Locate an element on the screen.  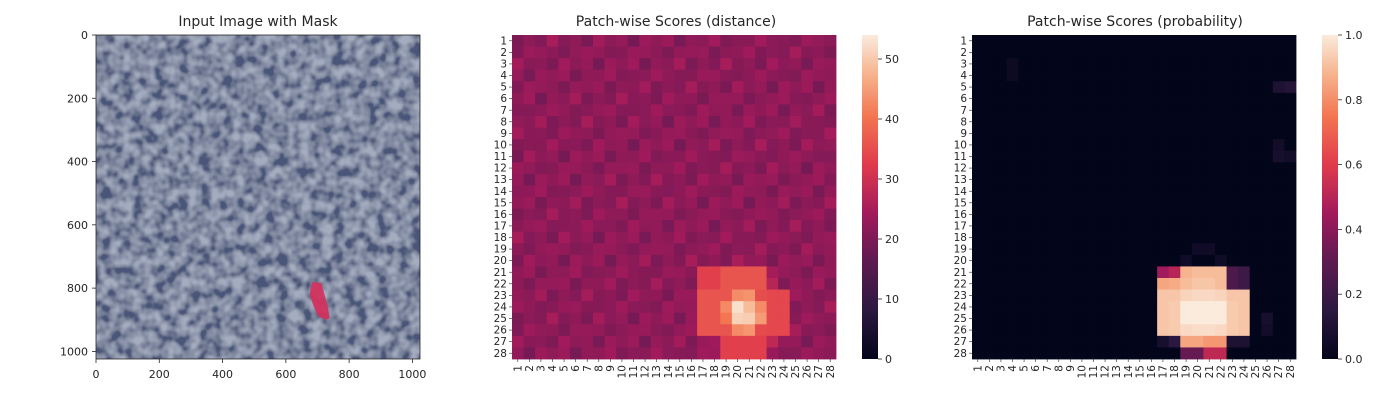
probability-colorbar-tick-label: 0.2 is located at coordinates (1354, 294).